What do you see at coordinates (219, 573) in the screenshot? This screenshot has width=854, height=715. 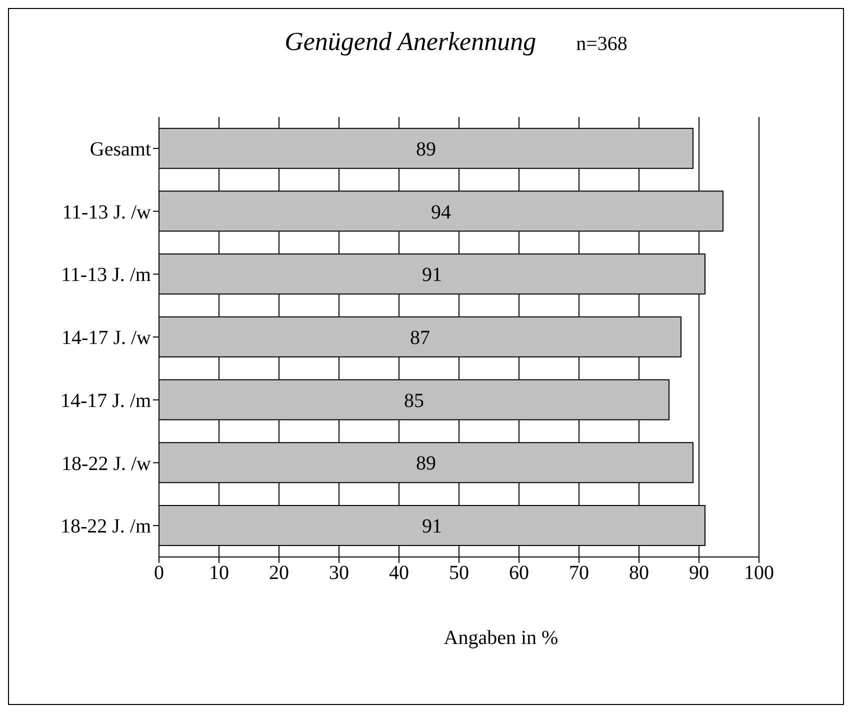 I see `x-tick-label: 10` at bounding box center [219, 573].